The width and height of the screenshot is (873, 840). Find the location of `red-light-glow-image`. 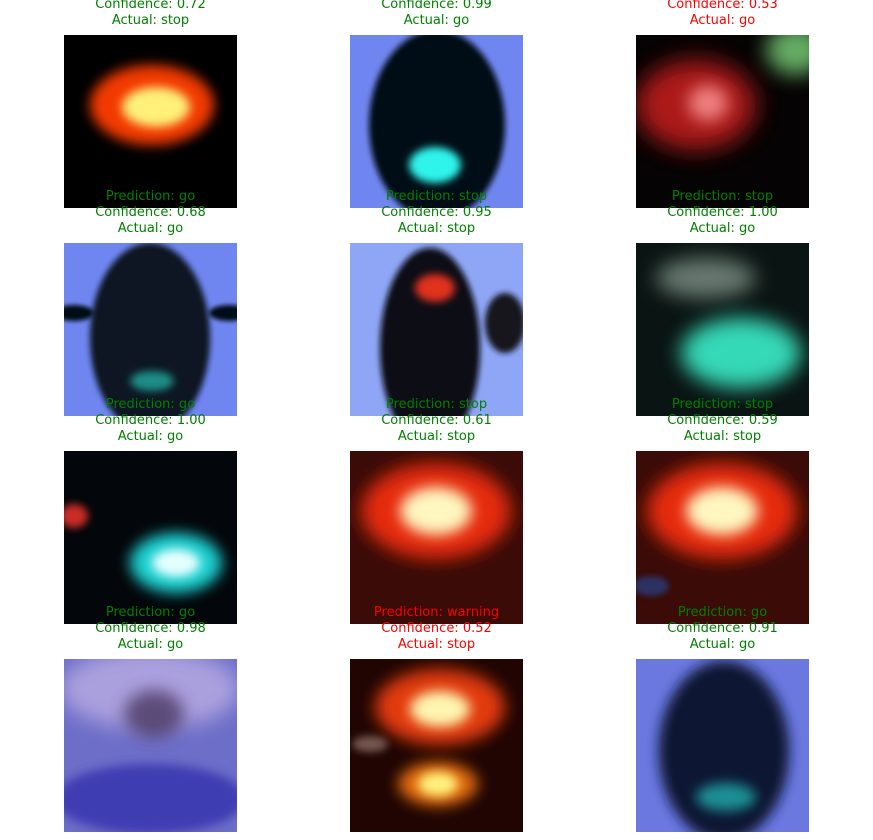

red-light-glow-image is located at coordinates (150, 121).